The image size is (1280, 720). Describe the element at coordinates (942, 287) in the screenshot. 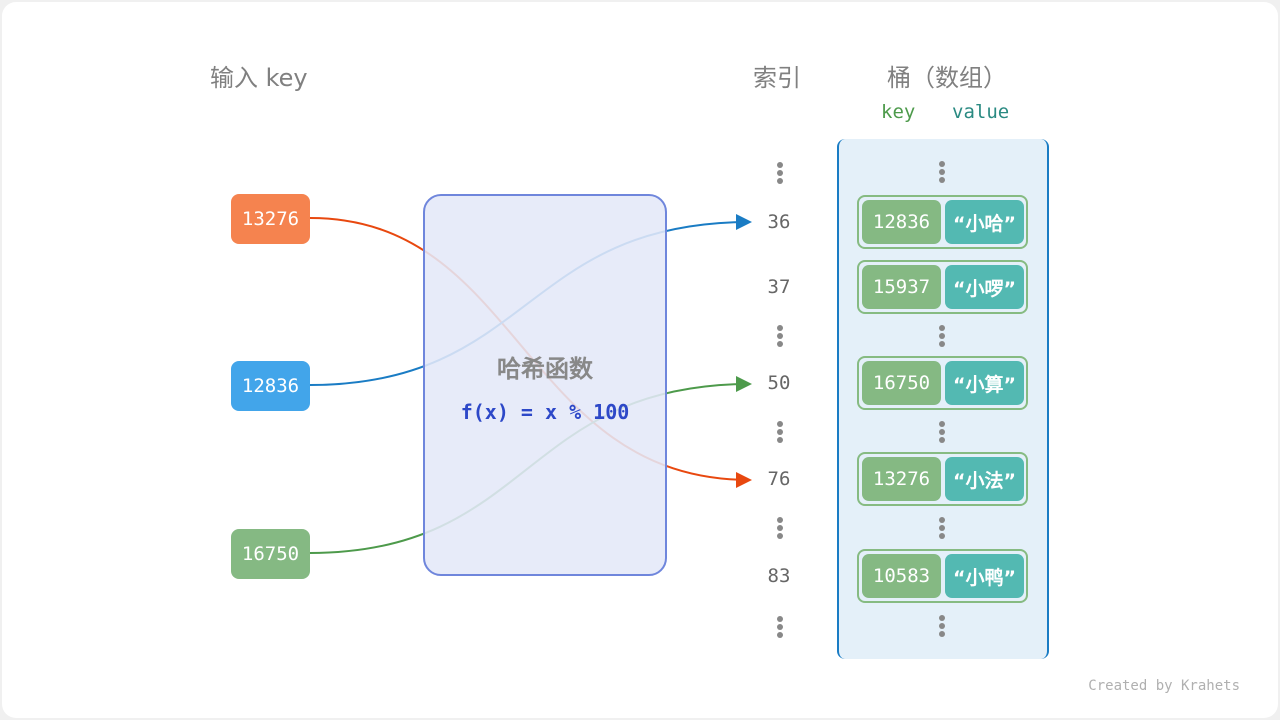

I see `bucket-entry: 15937 “小啰”` at that location.